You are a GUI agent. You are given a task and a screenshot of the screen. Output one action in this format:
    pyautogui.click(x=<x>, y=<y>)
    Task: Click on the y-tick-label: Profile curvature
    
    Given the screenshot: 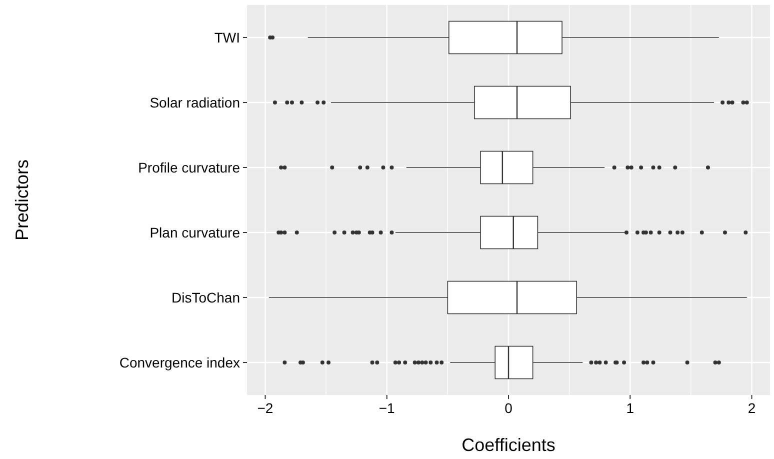 What is the action you would take?
    pyautogui.click(x=189, y=167)
    